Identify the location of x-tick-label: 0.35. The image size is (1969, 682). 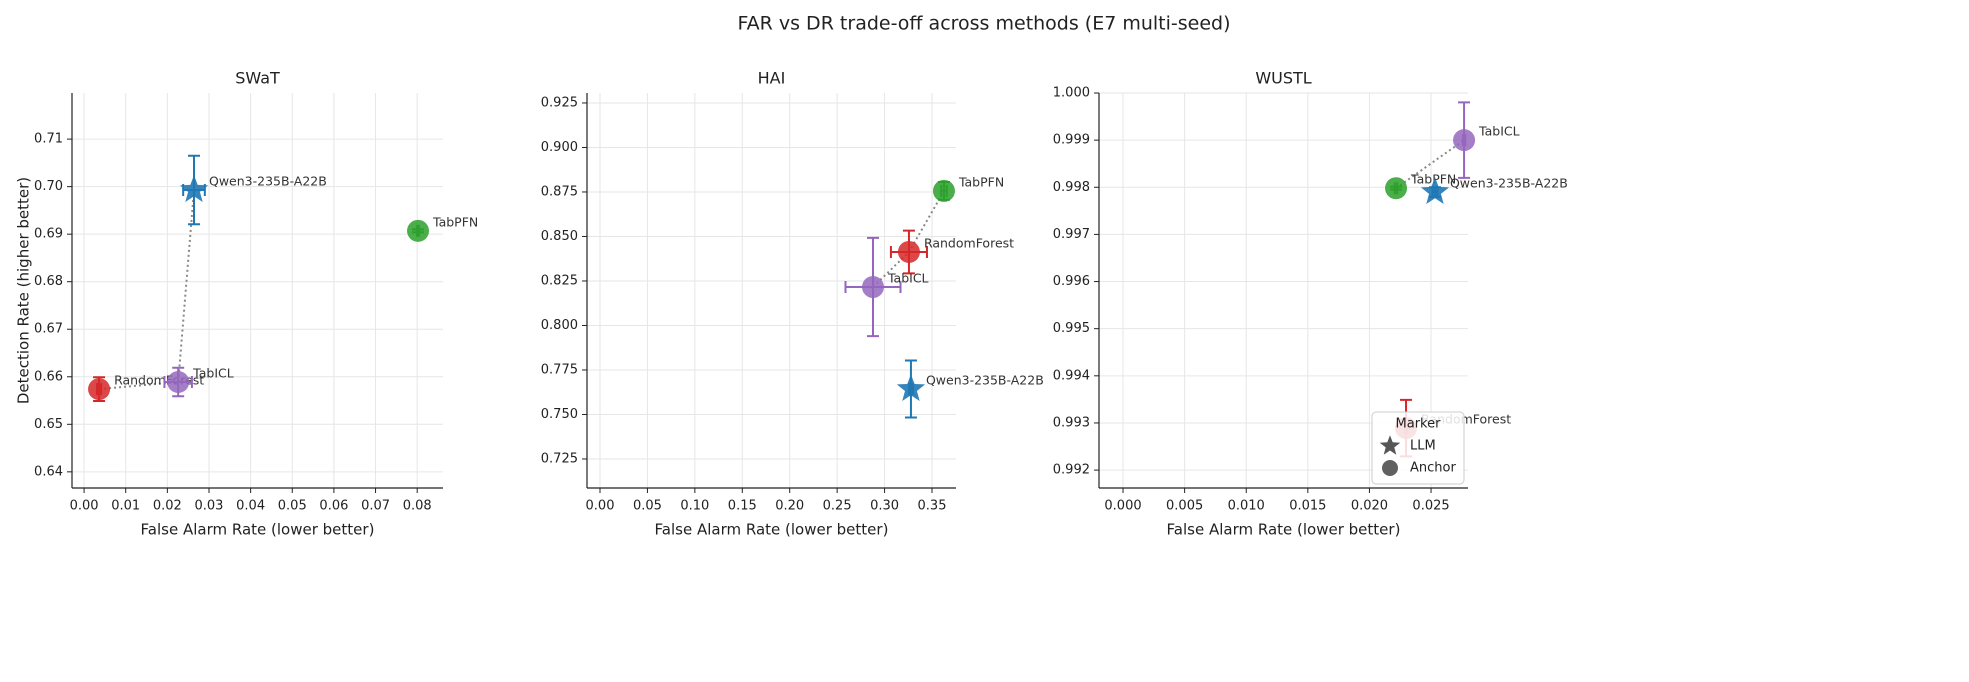
(932, 506).